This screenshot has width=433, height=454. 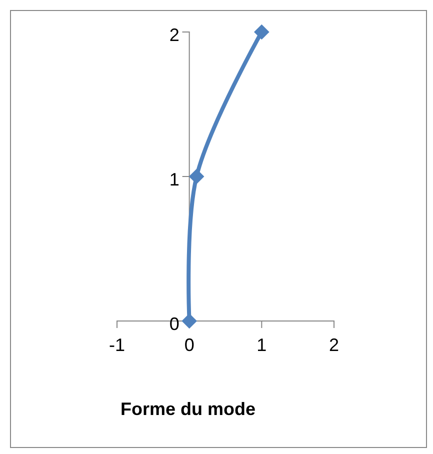 What do you see at coordinates (261, 344) in the screenshot?
I see `x-tick-label: 1` at bounding box center [261, 344].